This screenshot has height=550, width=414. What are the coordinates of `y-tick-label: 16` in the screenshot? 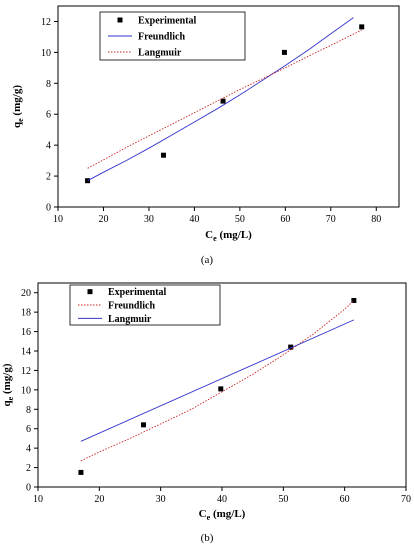 It's located at (26, 332).